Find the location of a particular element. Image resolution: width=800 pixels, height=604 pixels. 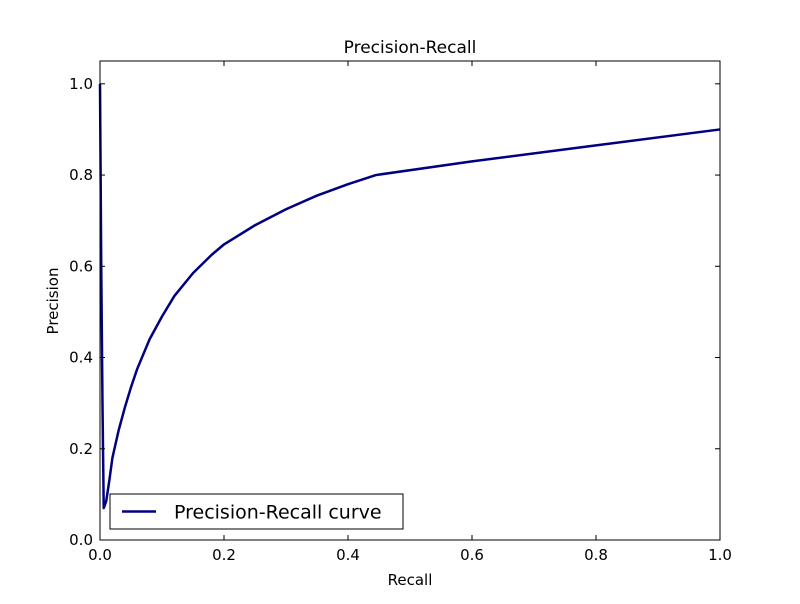

x-tick-label: 0.4 is located at coordinates (348, 555).